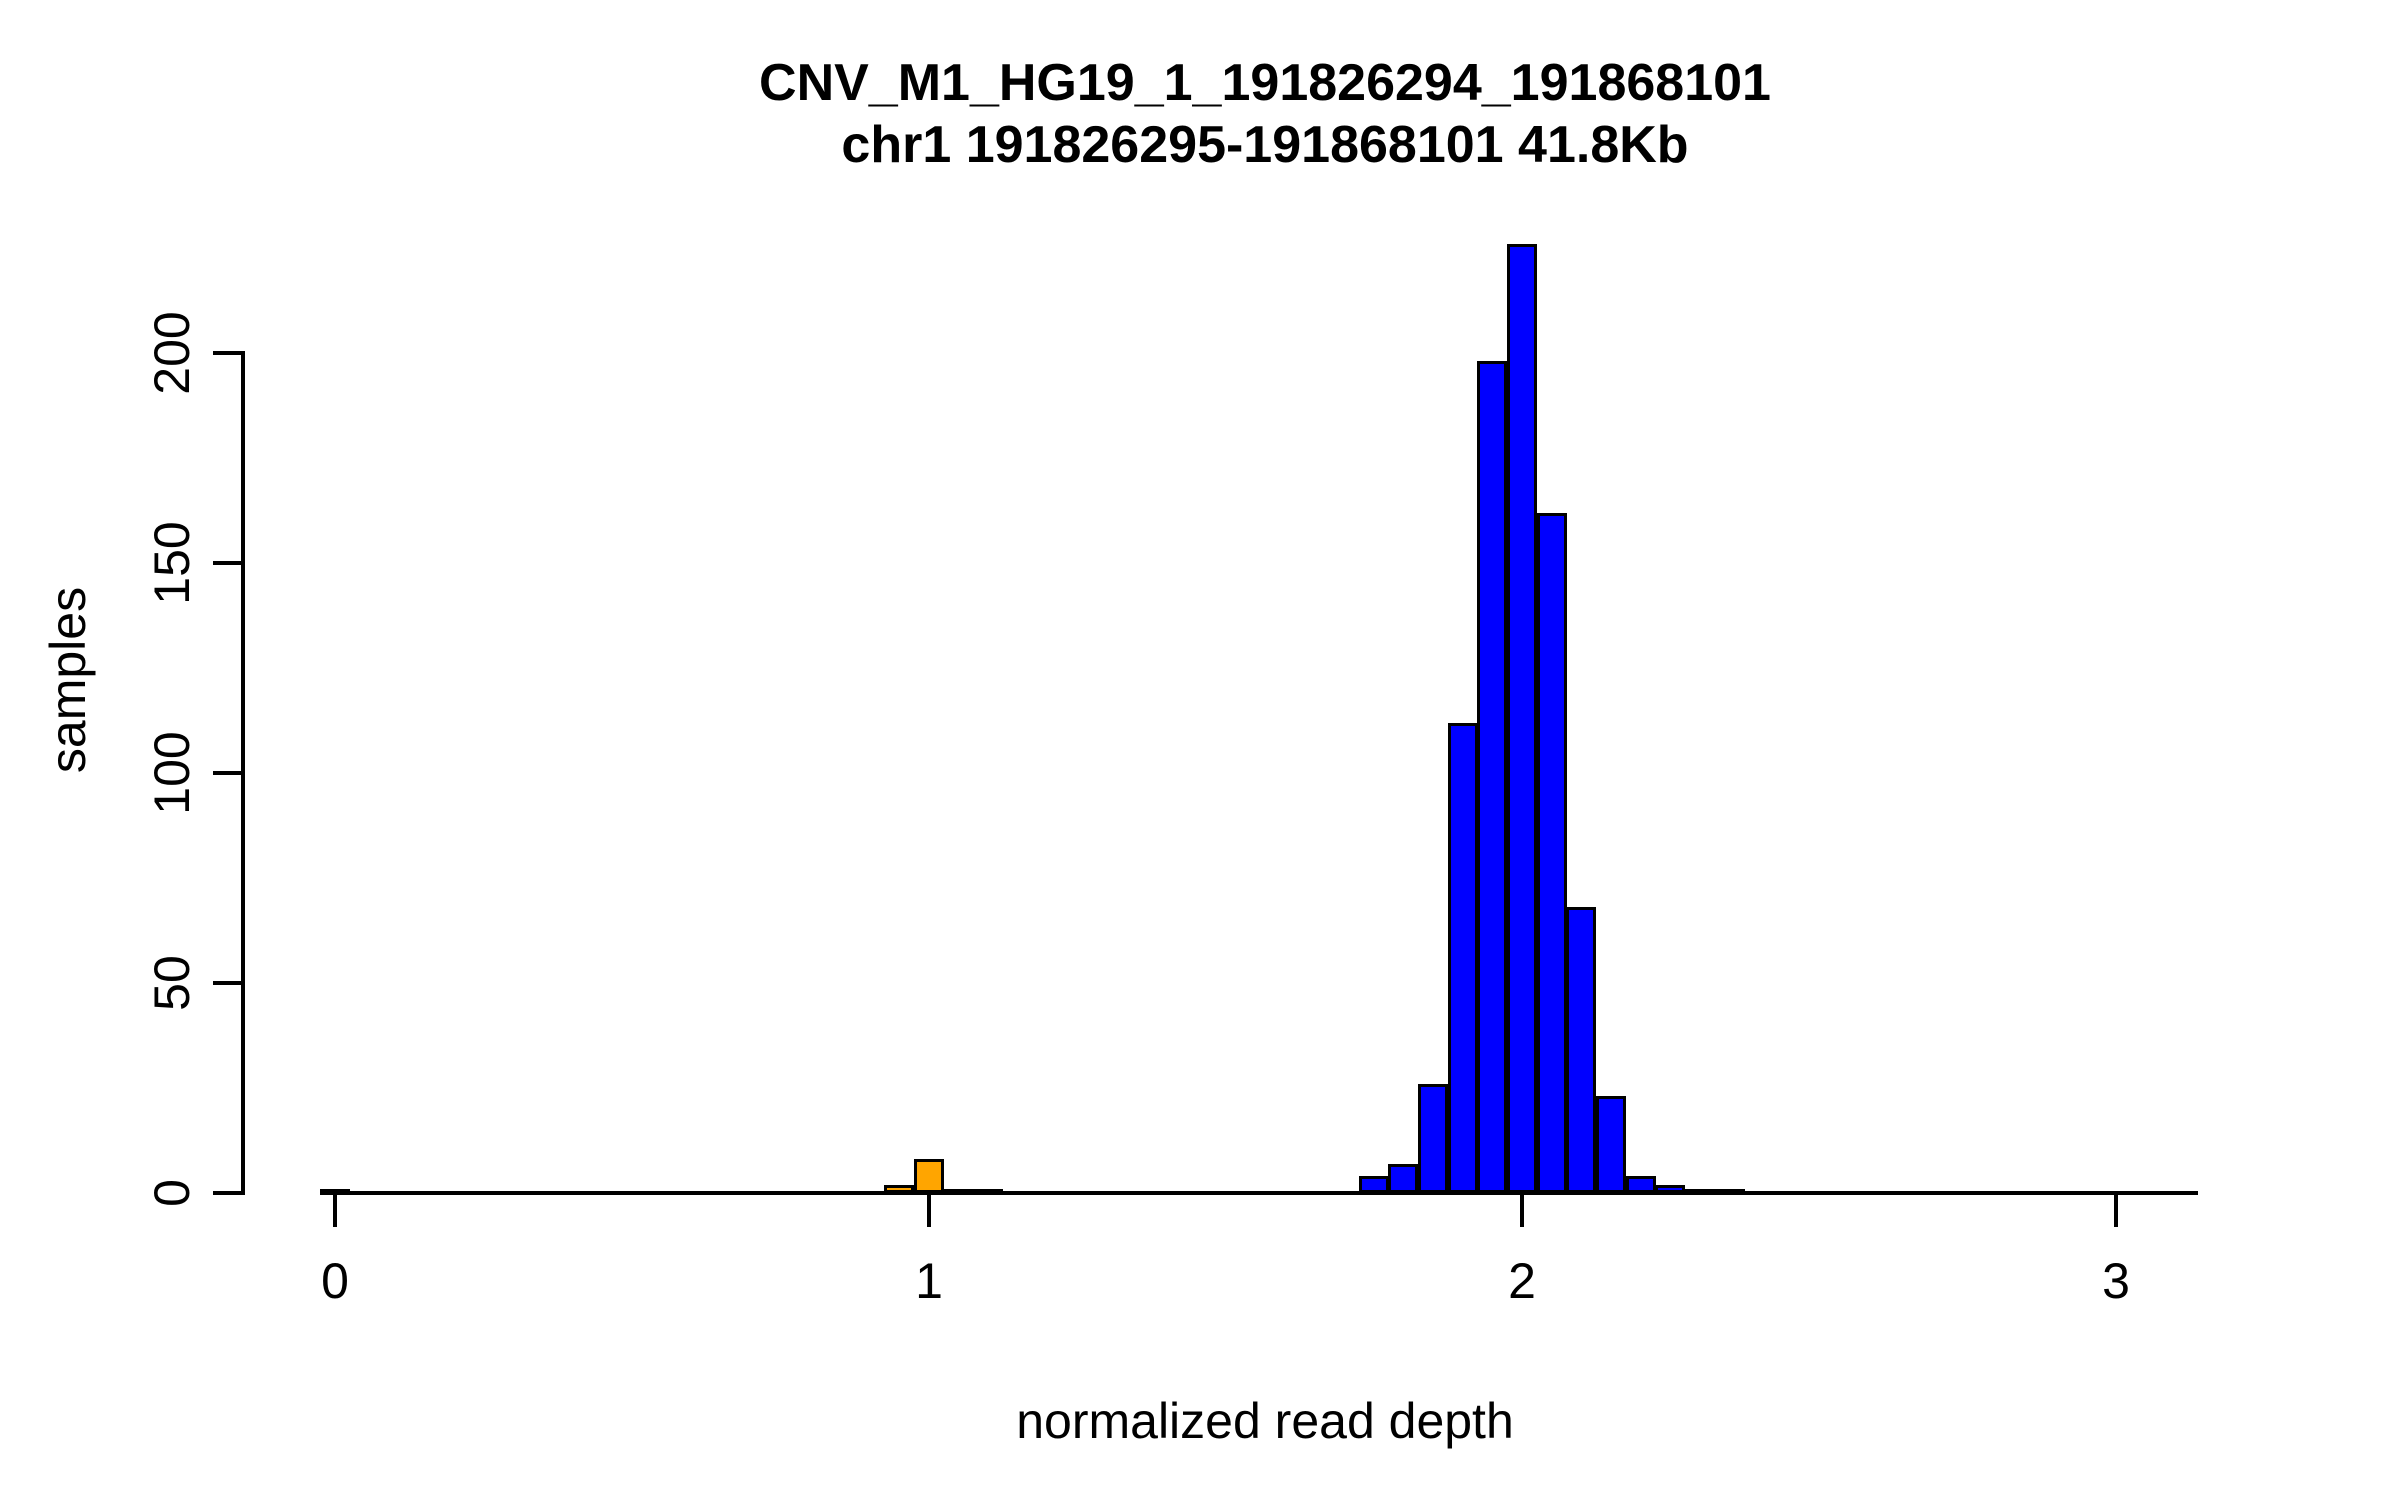 This screenshot has height=1500, width=2400. What do you see at coordinates (929, 1281) in the screenshot?
I see `x-tick-label: 1` at bounding box center [929, 1281].